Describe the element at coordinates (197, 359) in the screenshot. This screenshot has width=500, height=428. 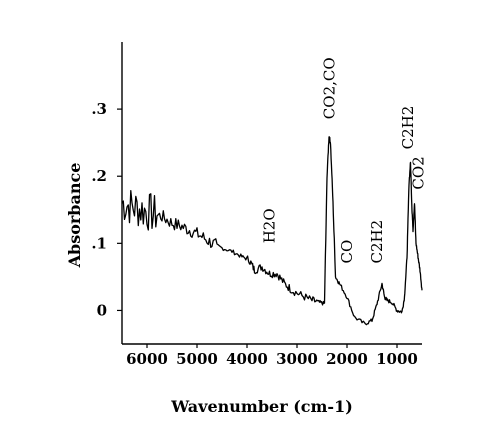
I see `x-tick-label: 5000` at that location.